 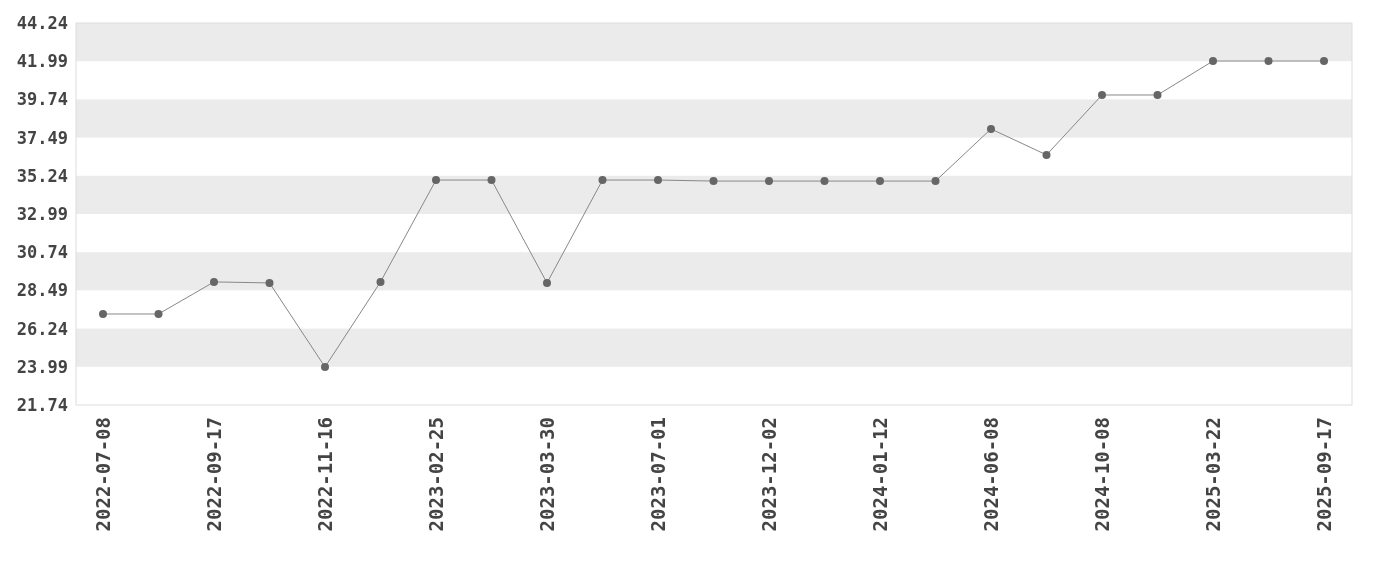 I want to click on x-tick-label: 2022-09-17, so click(x=213, y=474).